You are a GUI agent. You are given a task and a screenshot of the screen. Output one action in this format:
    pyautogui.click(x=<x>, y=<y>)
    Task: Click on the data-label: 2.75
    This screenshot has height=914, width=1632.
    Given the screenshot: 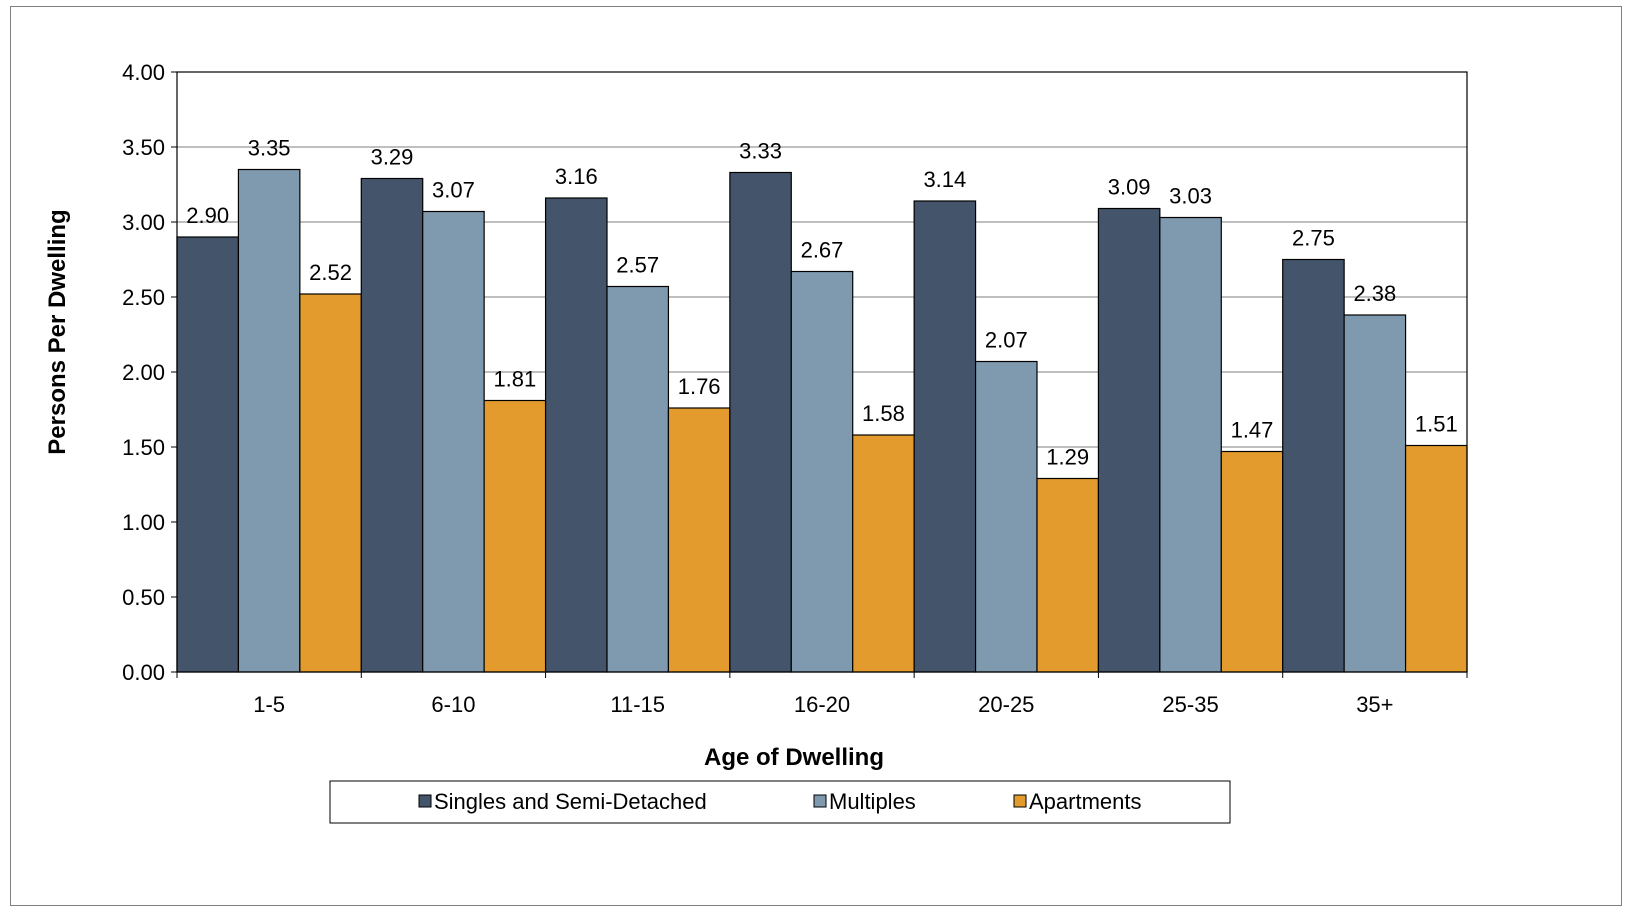 What is the action you would take?
    pyautogui.click(x=1313, y=238)
    